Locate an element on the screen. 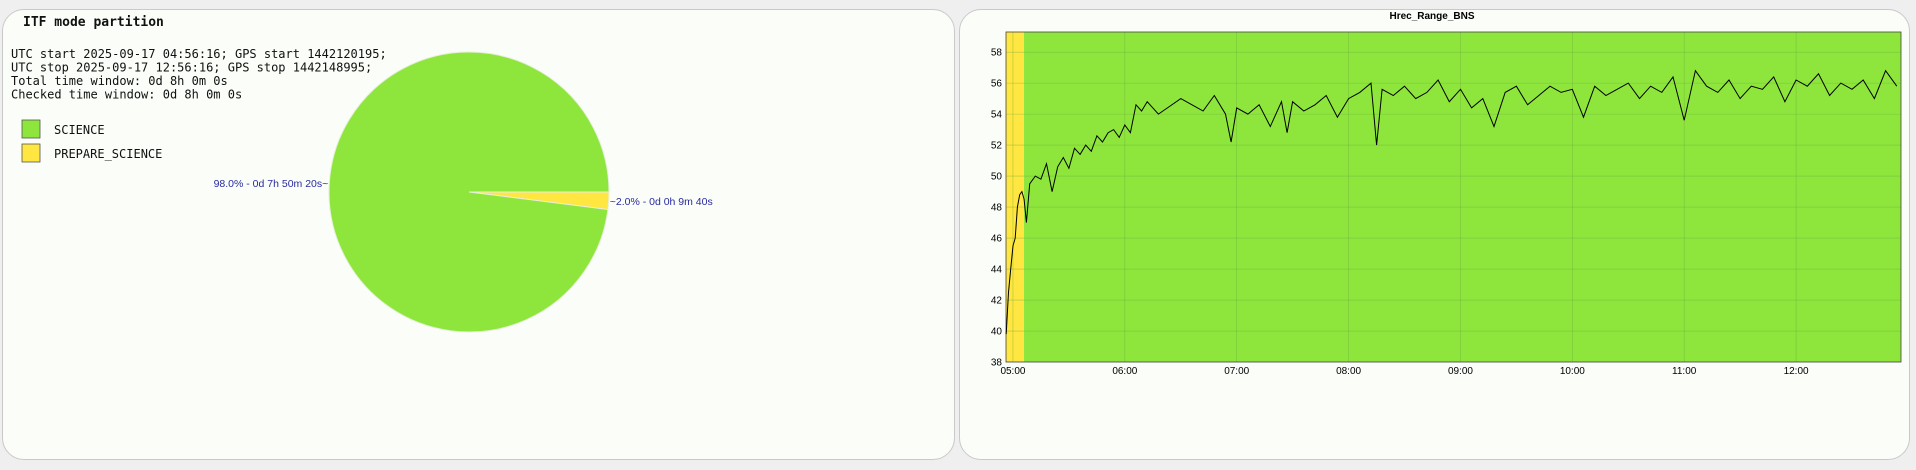 This screenshot has height=470, width=1916. x-tick-label: 12:00 is located at coordinates (1796, 371).